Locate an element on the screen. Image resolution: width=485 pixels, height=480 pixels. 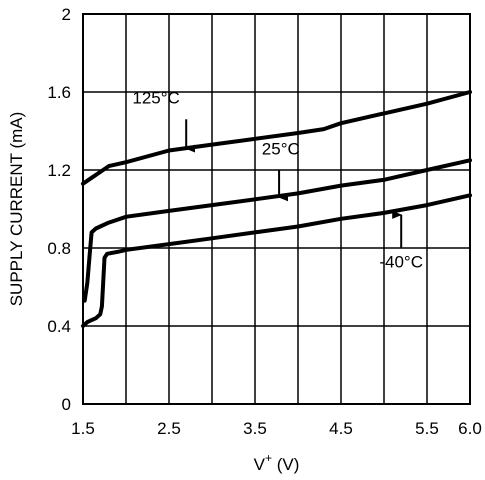
y-tick-label: 0.8 is located at coordinates (59, 248).